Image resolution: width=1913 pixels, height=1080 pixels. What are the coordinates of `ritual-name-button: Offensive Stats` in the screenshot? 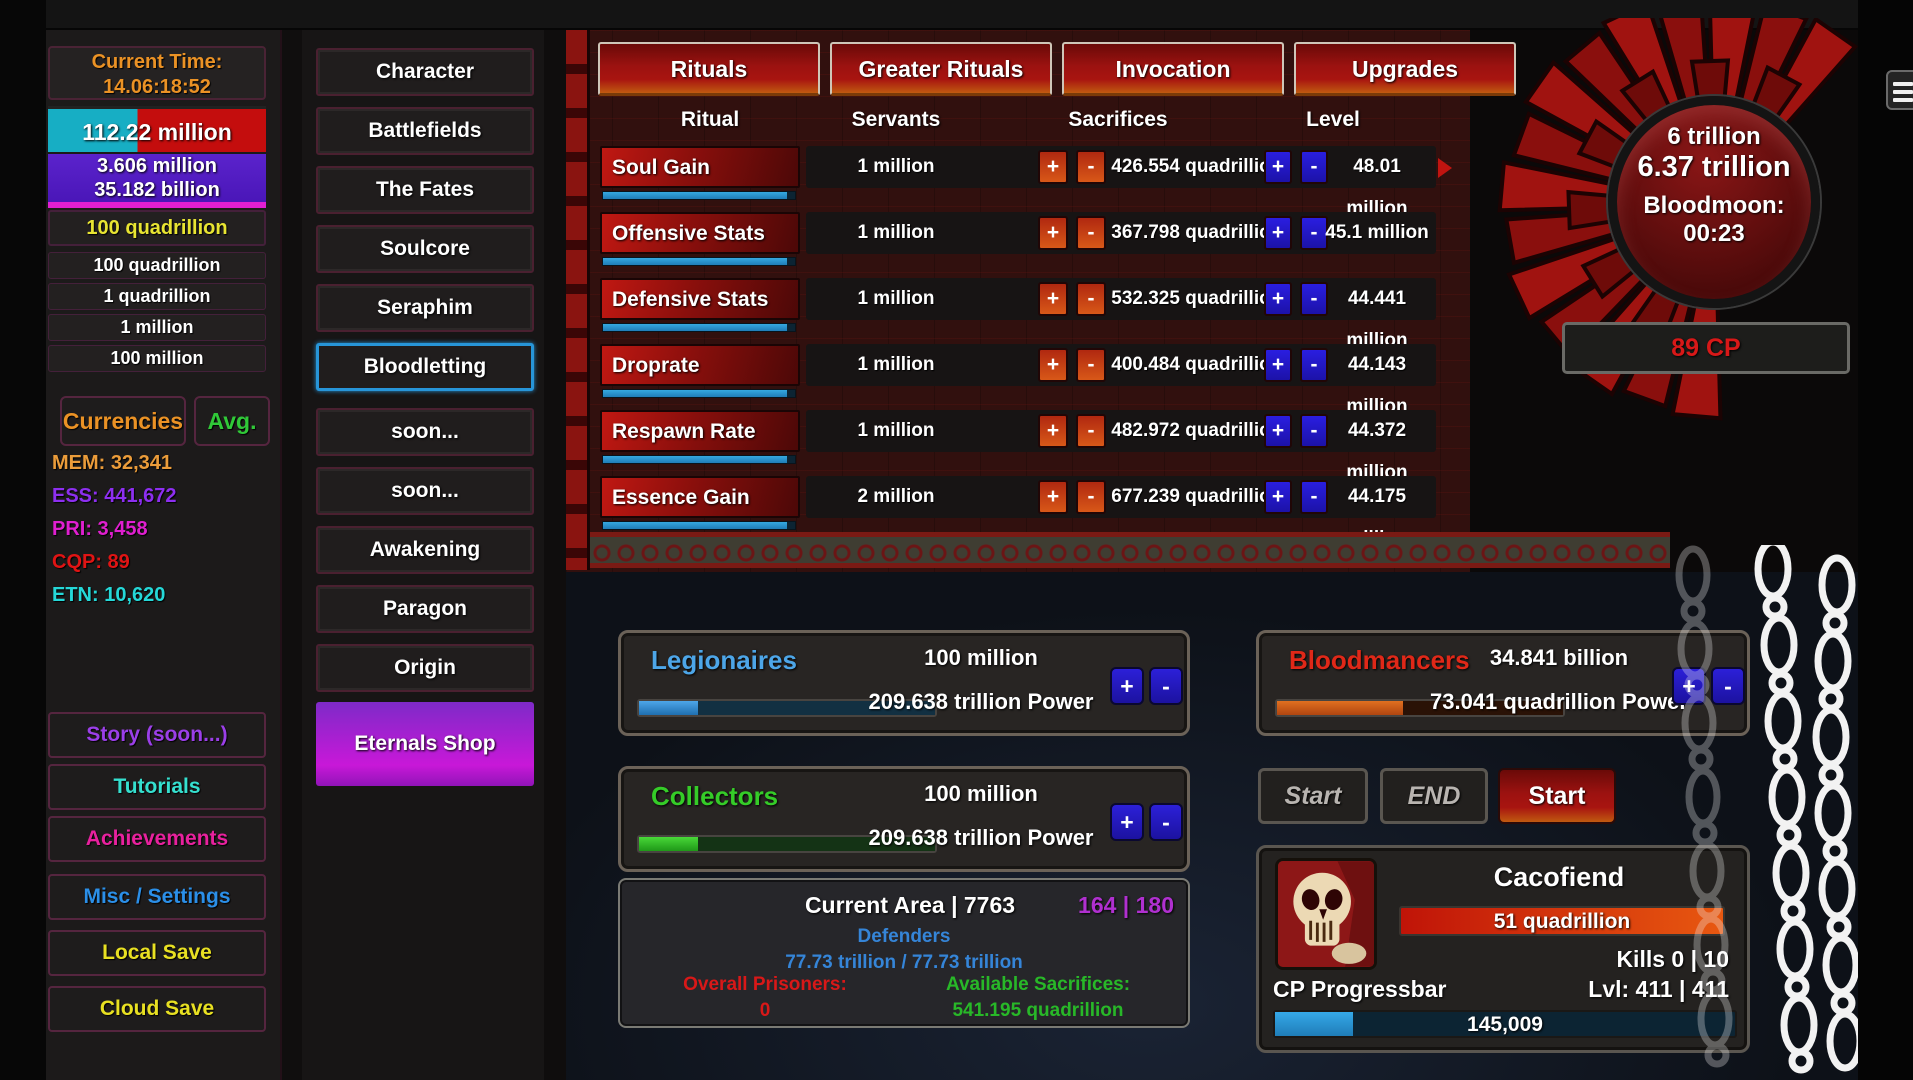 It's located at (700, 233).